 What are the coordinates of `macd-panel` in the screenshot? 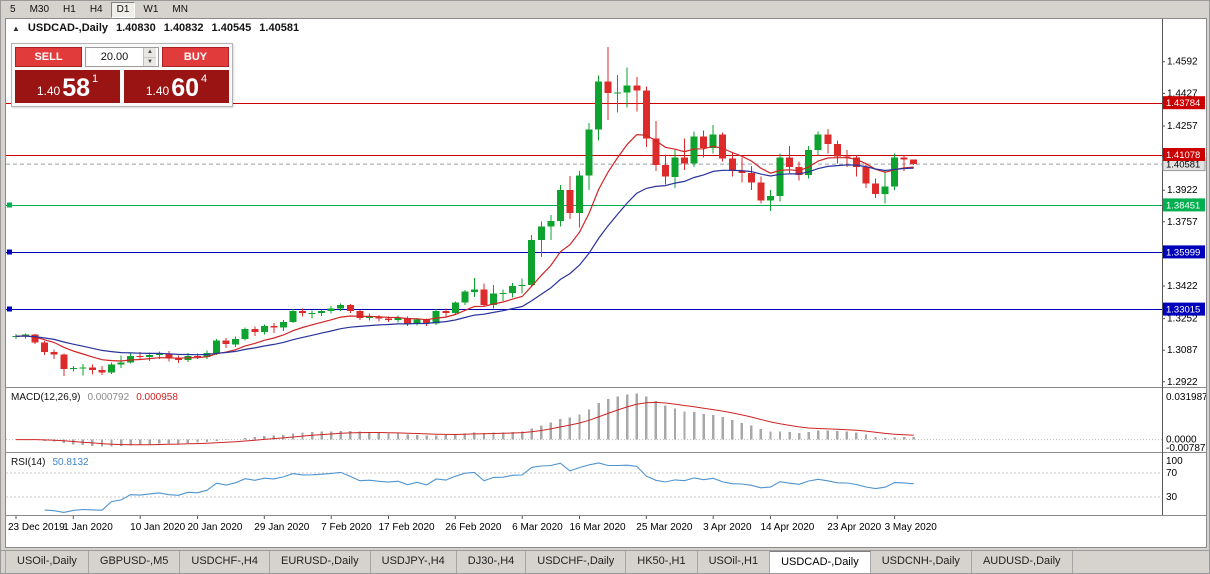 It's located at (584, 420).